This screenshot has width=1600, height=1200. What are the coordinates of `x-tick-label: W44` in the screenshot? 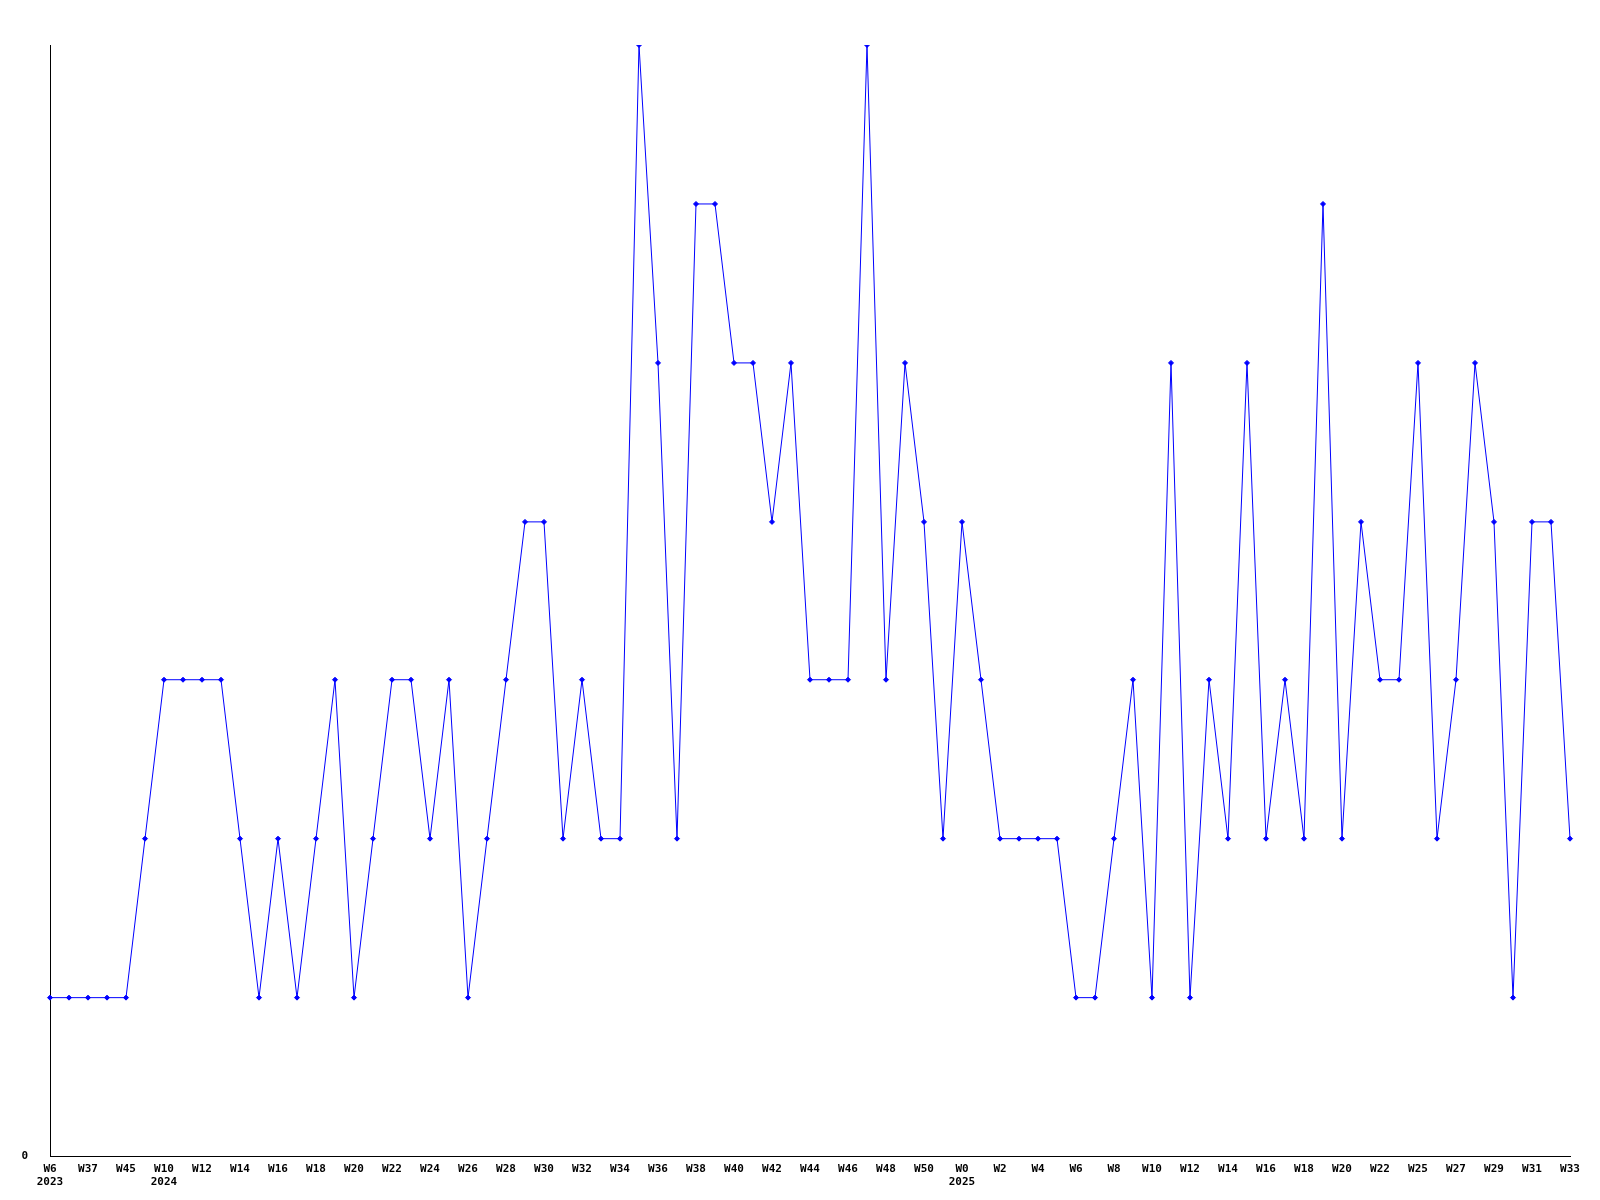 It's located at (810, 1169).